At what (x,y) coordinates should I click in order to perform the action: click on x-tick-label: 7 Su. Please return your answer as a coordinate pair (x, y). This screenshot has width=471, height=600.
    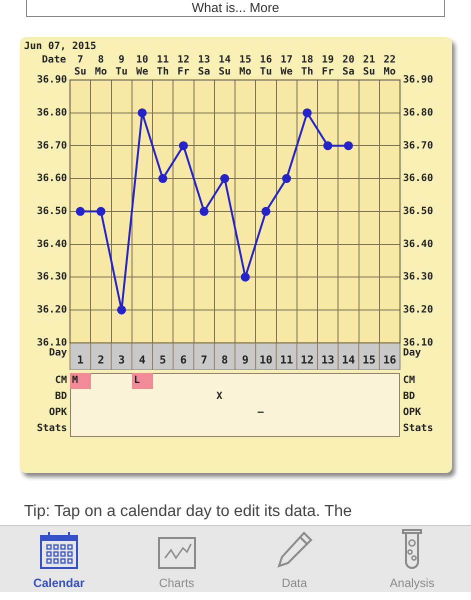
    Looking at the image, I should click on (80, 66).